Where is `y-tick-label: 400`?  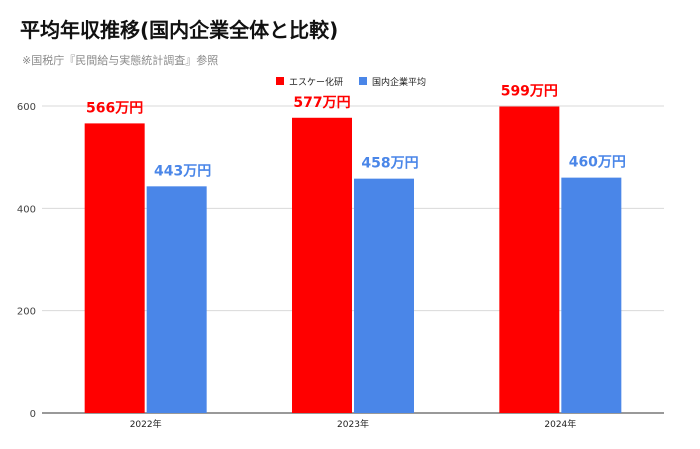 y-tick-label: 400 is located at coordinates (26, 209).